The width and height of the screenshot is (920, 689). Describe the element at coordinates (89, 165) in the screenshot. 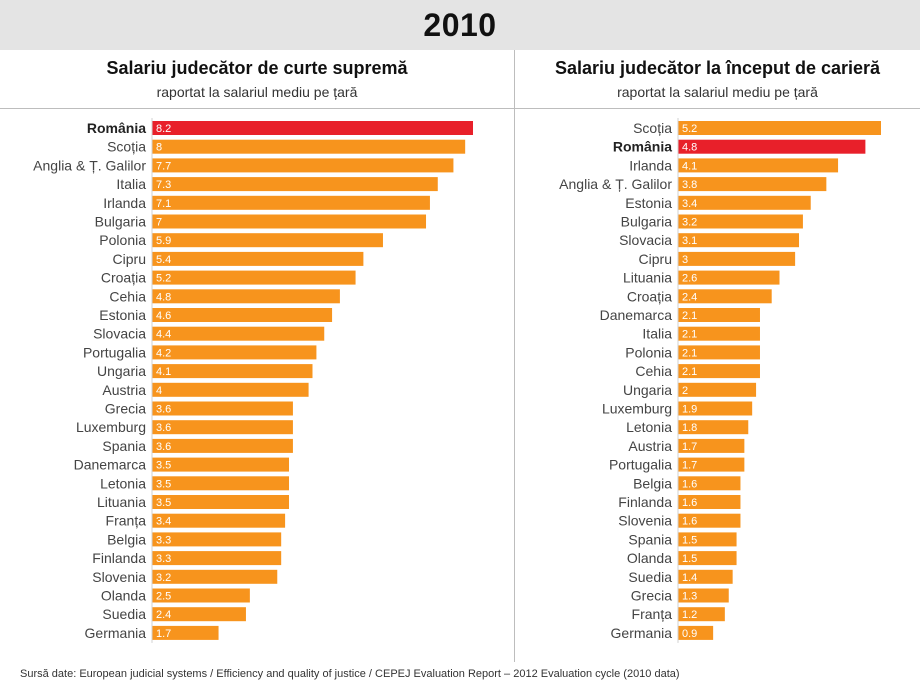

I see `left-category-label: Anglia & Ț. Galilor` at that location.